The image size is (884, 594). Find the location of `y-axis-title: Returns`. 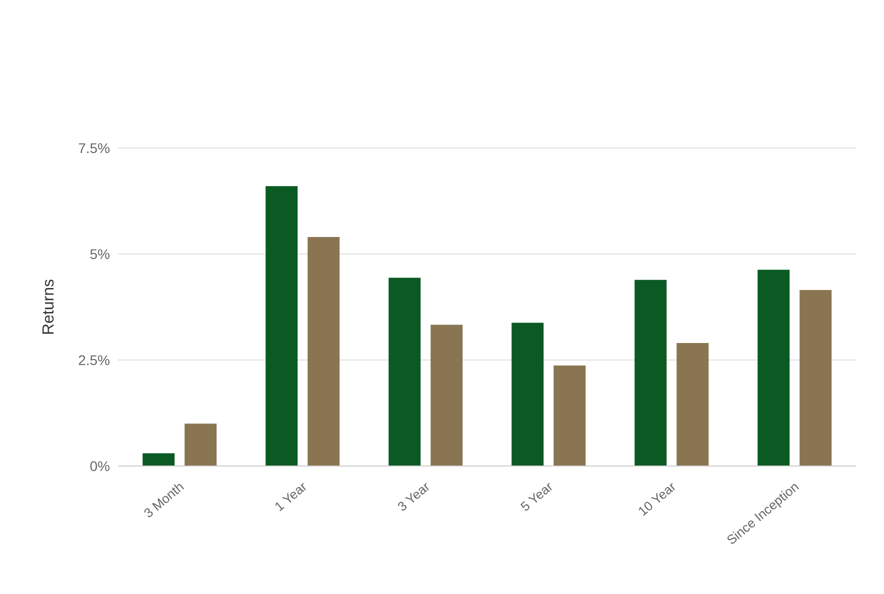

y-axis-title: Returns is located at coordinates (49, 307).